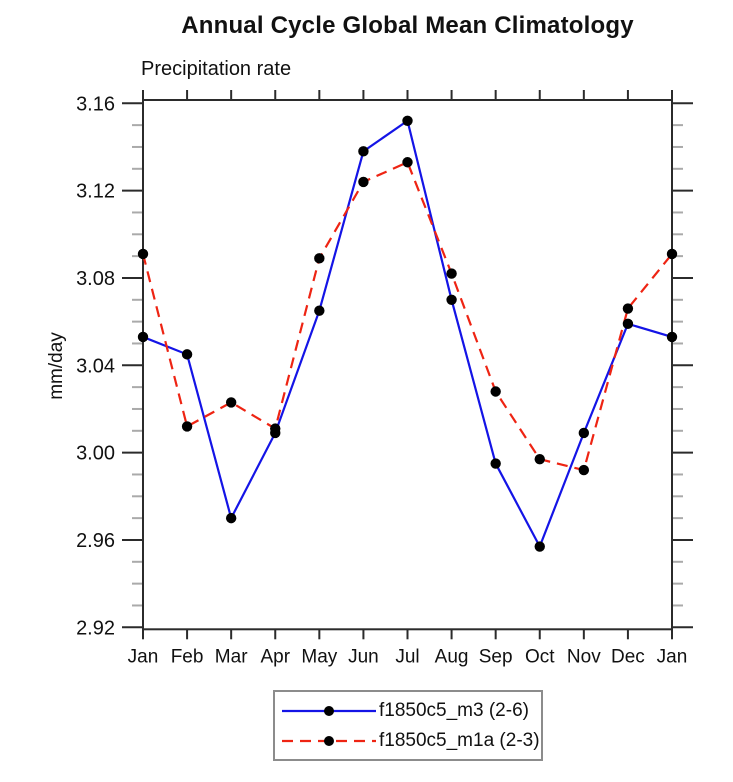  I want to click on y-tick-label: 3.08, so click(95, 279).